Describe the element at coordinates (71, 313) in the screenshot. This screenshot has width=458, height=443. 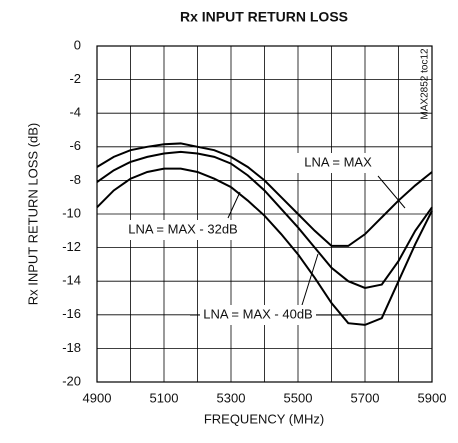
I see `y-tick-label: -16` at that location.